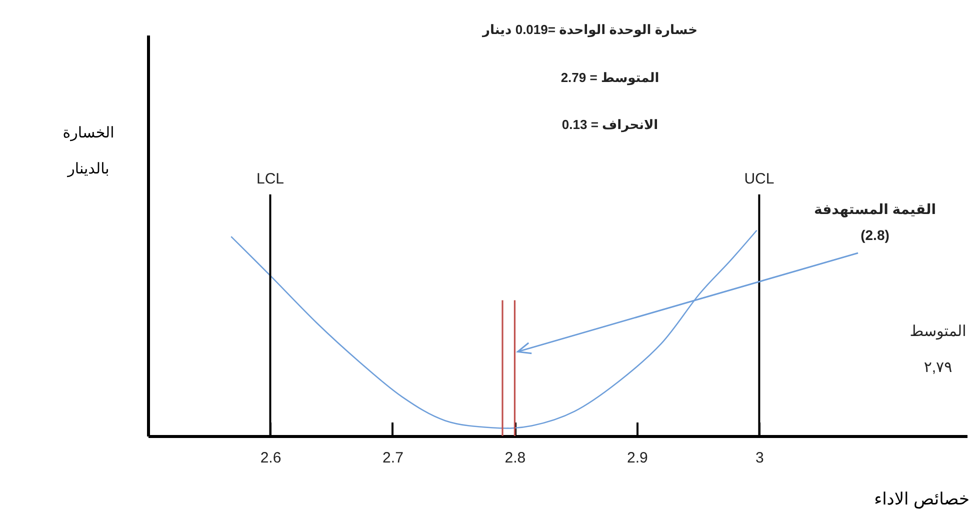 This screenshot has width=969, height=521. What do you see at coordinates (760, 458) in the screenshot?
I see `x-tick-label: 3` at bounding box center [760, 458].